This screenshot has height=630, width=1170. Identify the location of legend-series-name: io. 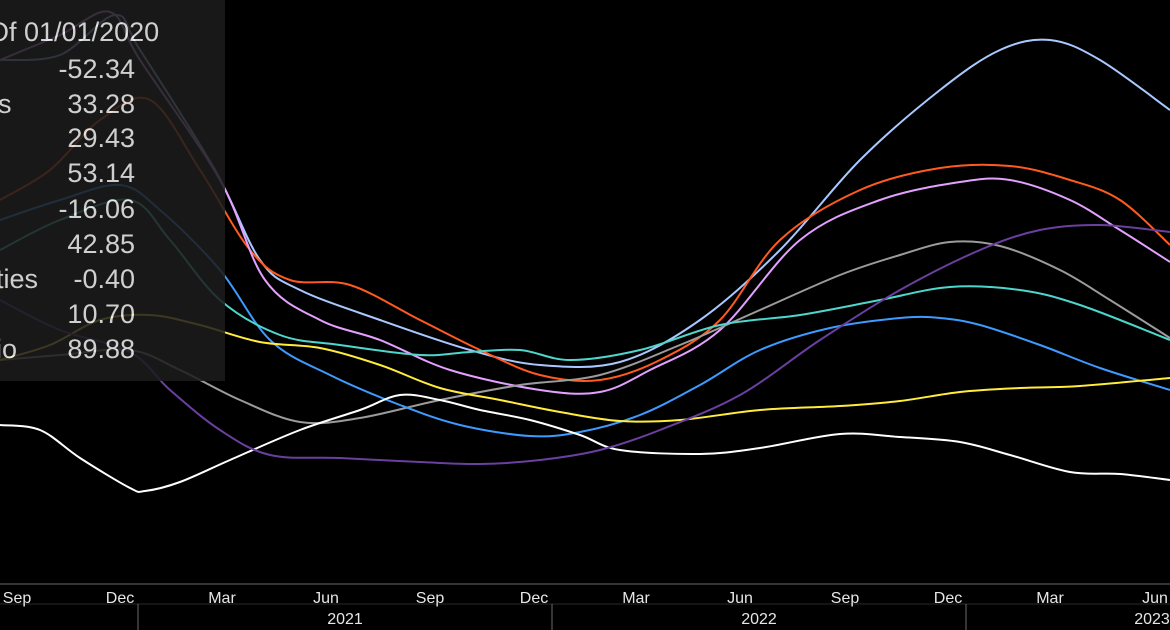
(9, 349).